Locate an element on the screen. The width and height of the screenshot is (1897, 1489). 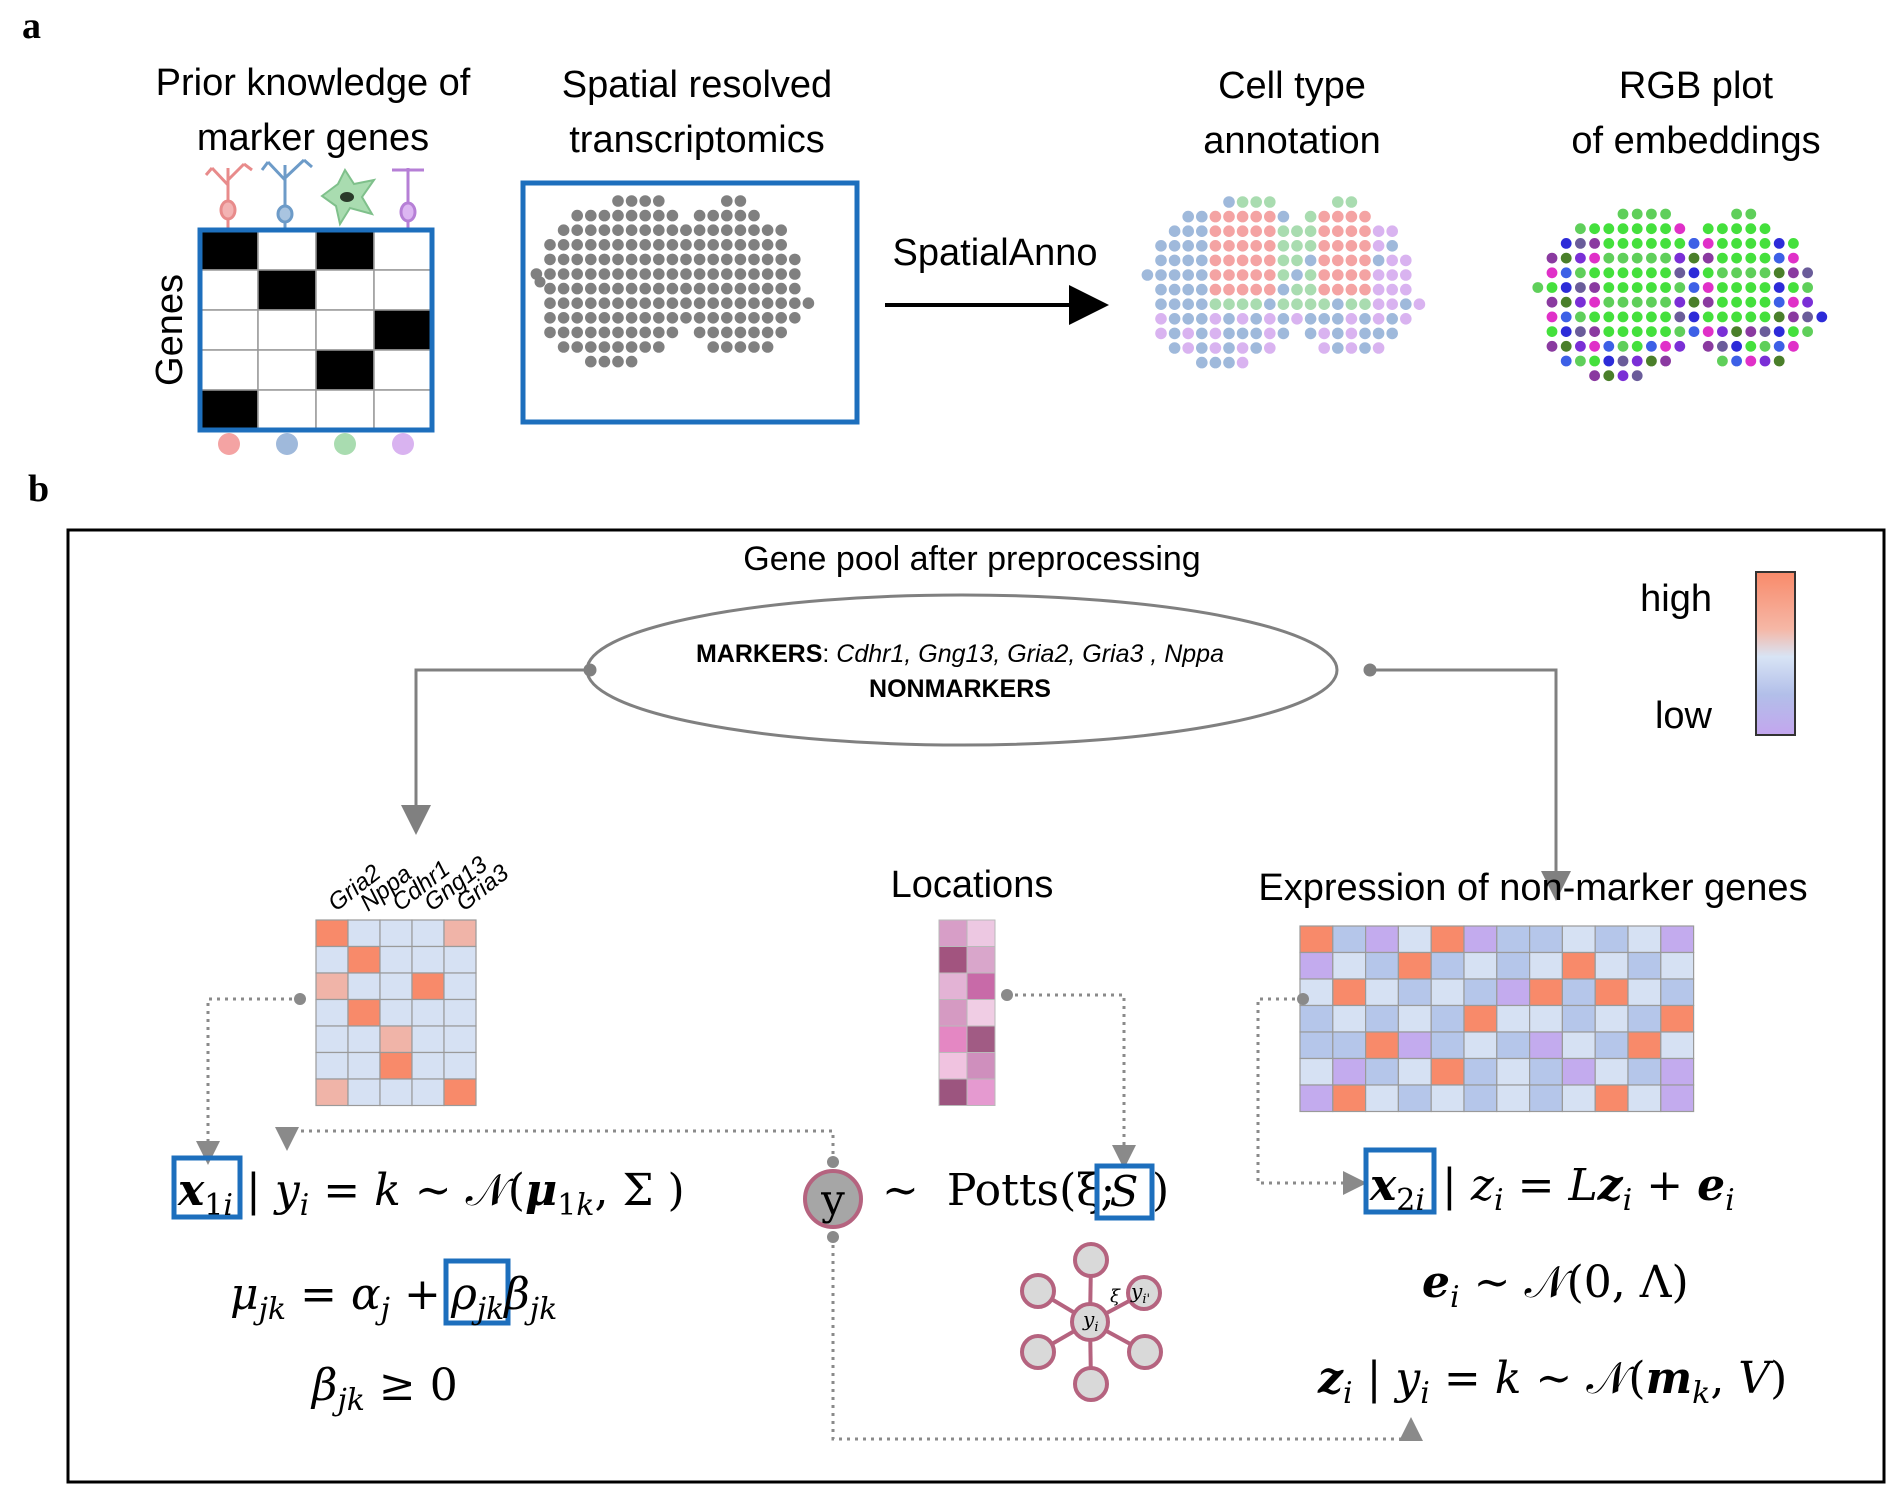
cell-type-dots is located at coordinates (316, 444).